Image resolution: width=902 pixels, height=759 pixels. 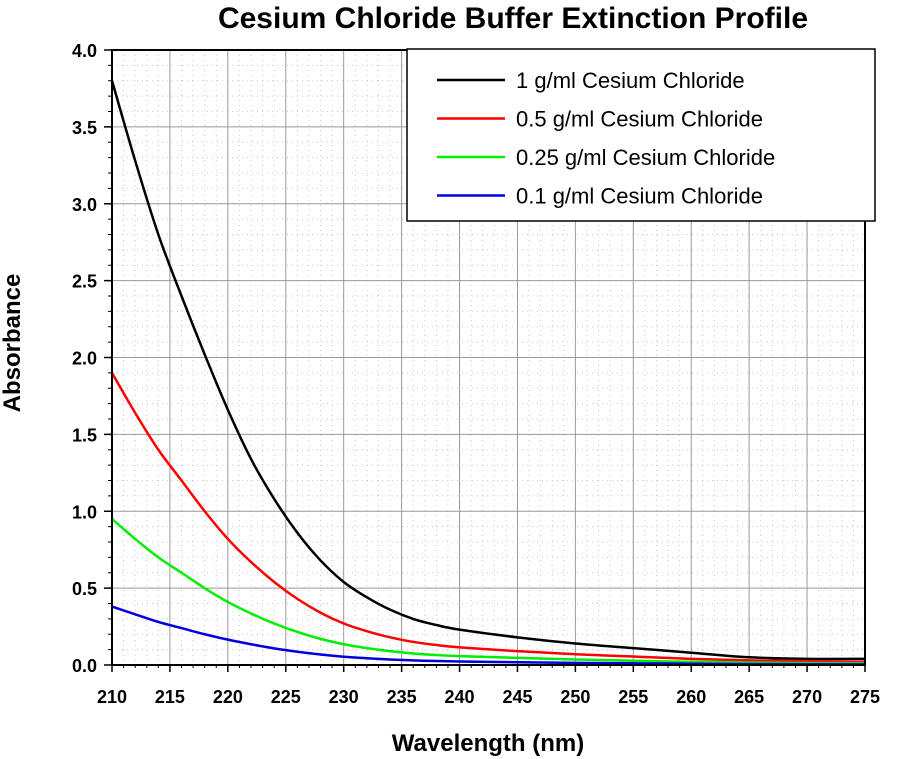 I want to click on x-tick-label: 225, so click(x=286, y=697).